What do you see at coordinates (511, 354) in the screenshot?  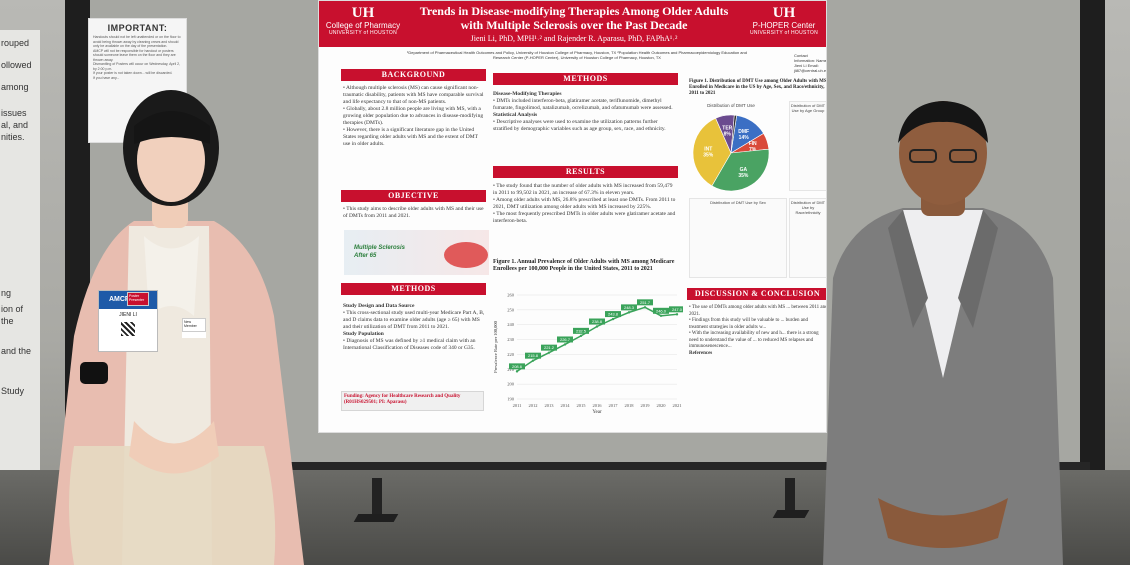 I see `y-tick-label: 220` at bounding box center [511, 354].